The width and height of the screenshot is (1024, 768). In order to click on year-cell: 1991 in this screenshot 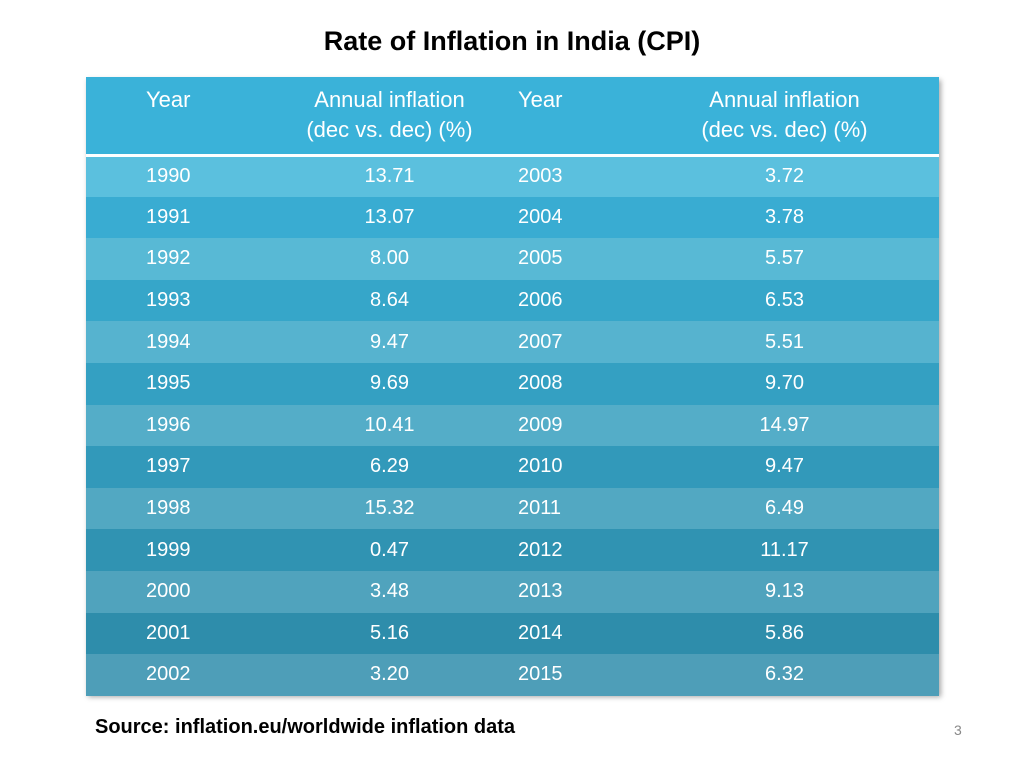, I will do `click(168, 216)`.